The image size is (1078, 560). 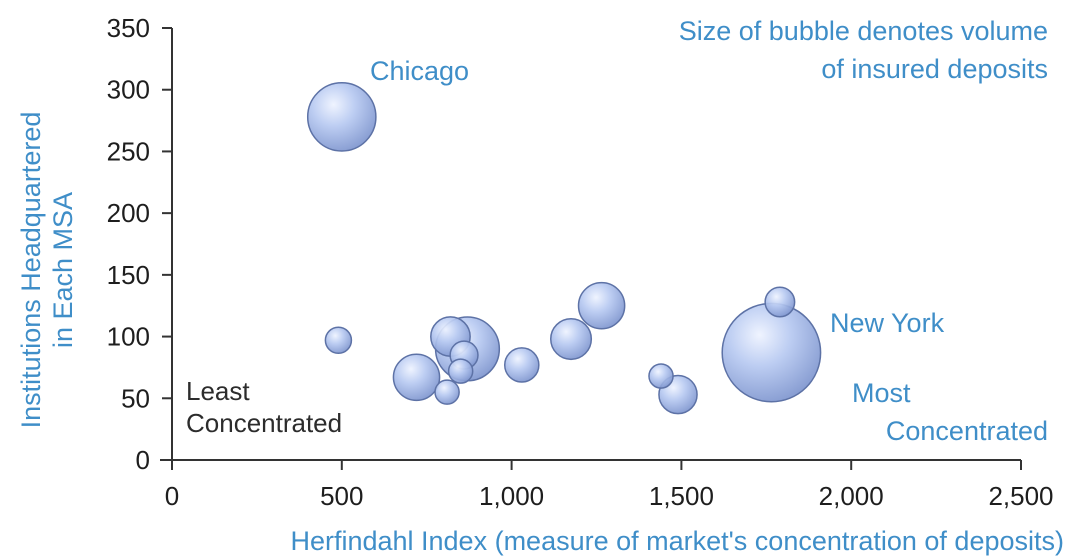 I want to click on y-tick-label: 100, so click(x=128, y=337).